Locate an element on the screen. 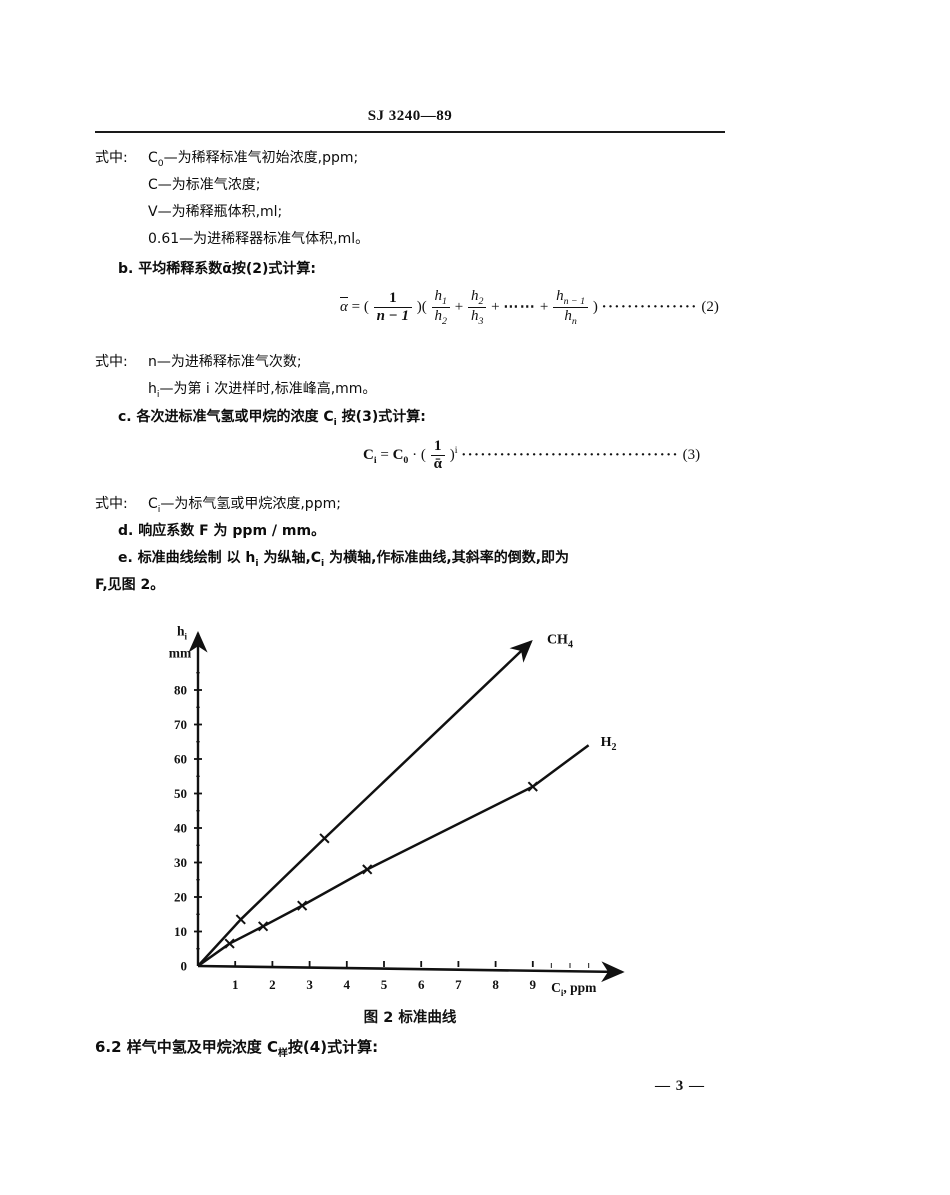  def-lead-2: 式中: is located at coordinates (111, 362).